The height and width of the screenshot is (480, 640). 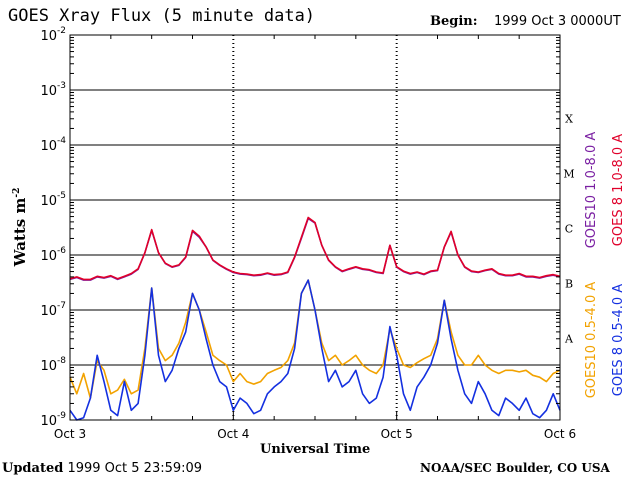 I want to click on chart-title: GOES Xray Flux (5 minute data), so click(x=162, y=16).